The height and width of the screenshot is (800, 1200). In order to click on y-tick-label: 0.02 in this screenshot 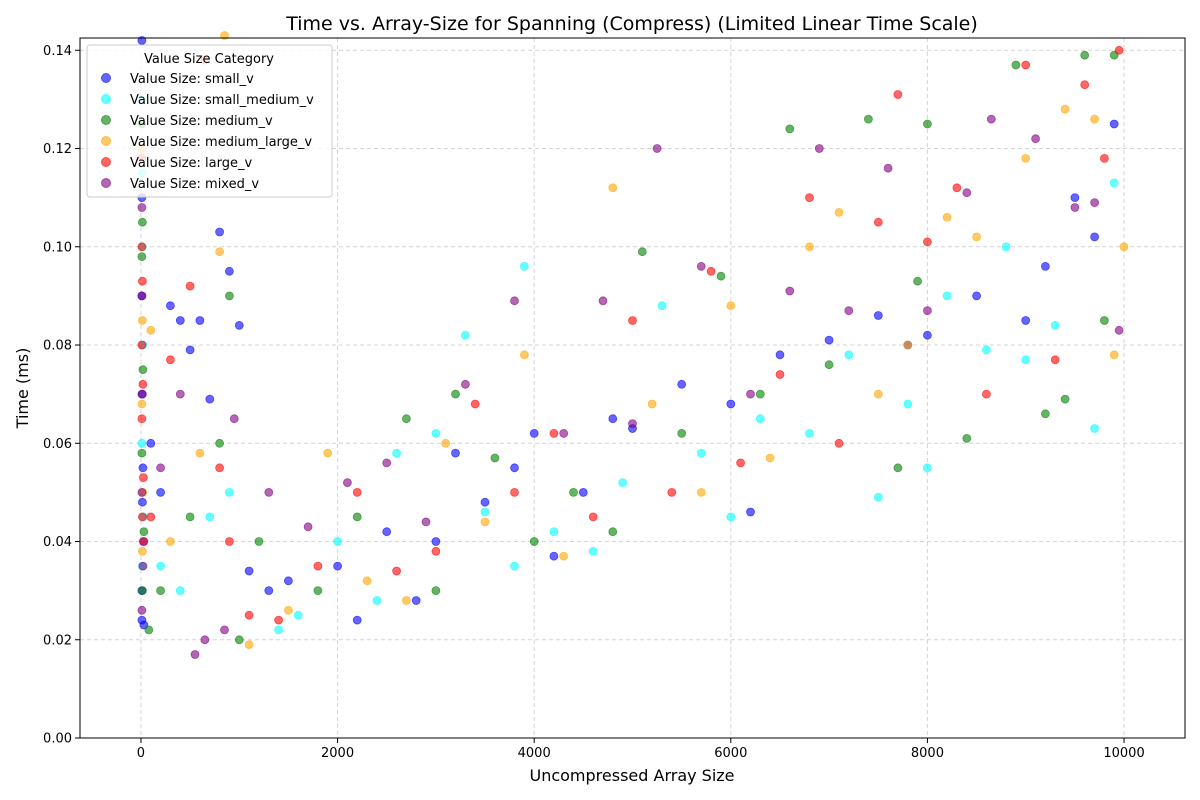, I will do `click(57, 640)`.